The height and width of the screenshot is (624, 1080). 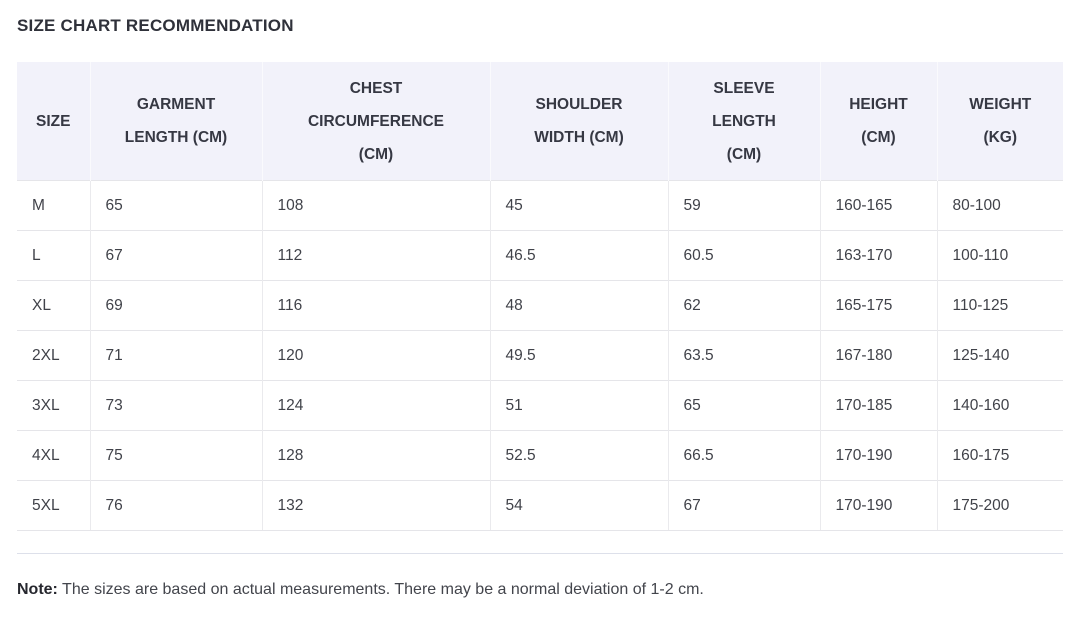 I want to click on column-header-weight: WEIGHT (KG), so click(x=1000, y=121).